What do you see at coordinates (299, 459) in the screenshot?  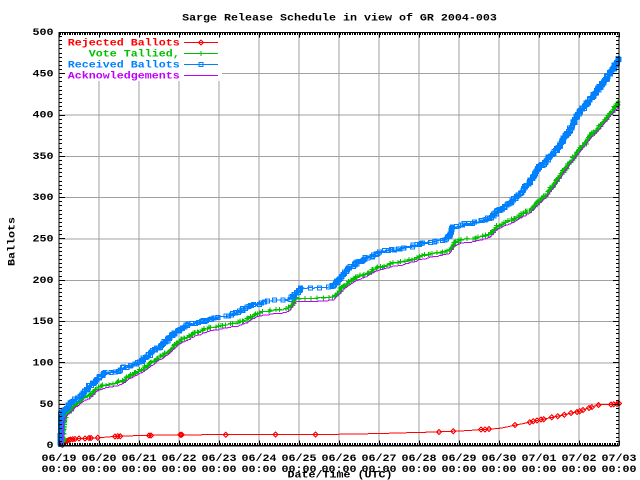 I see `svg-text: 06/25` at bounding box center [299, 459].